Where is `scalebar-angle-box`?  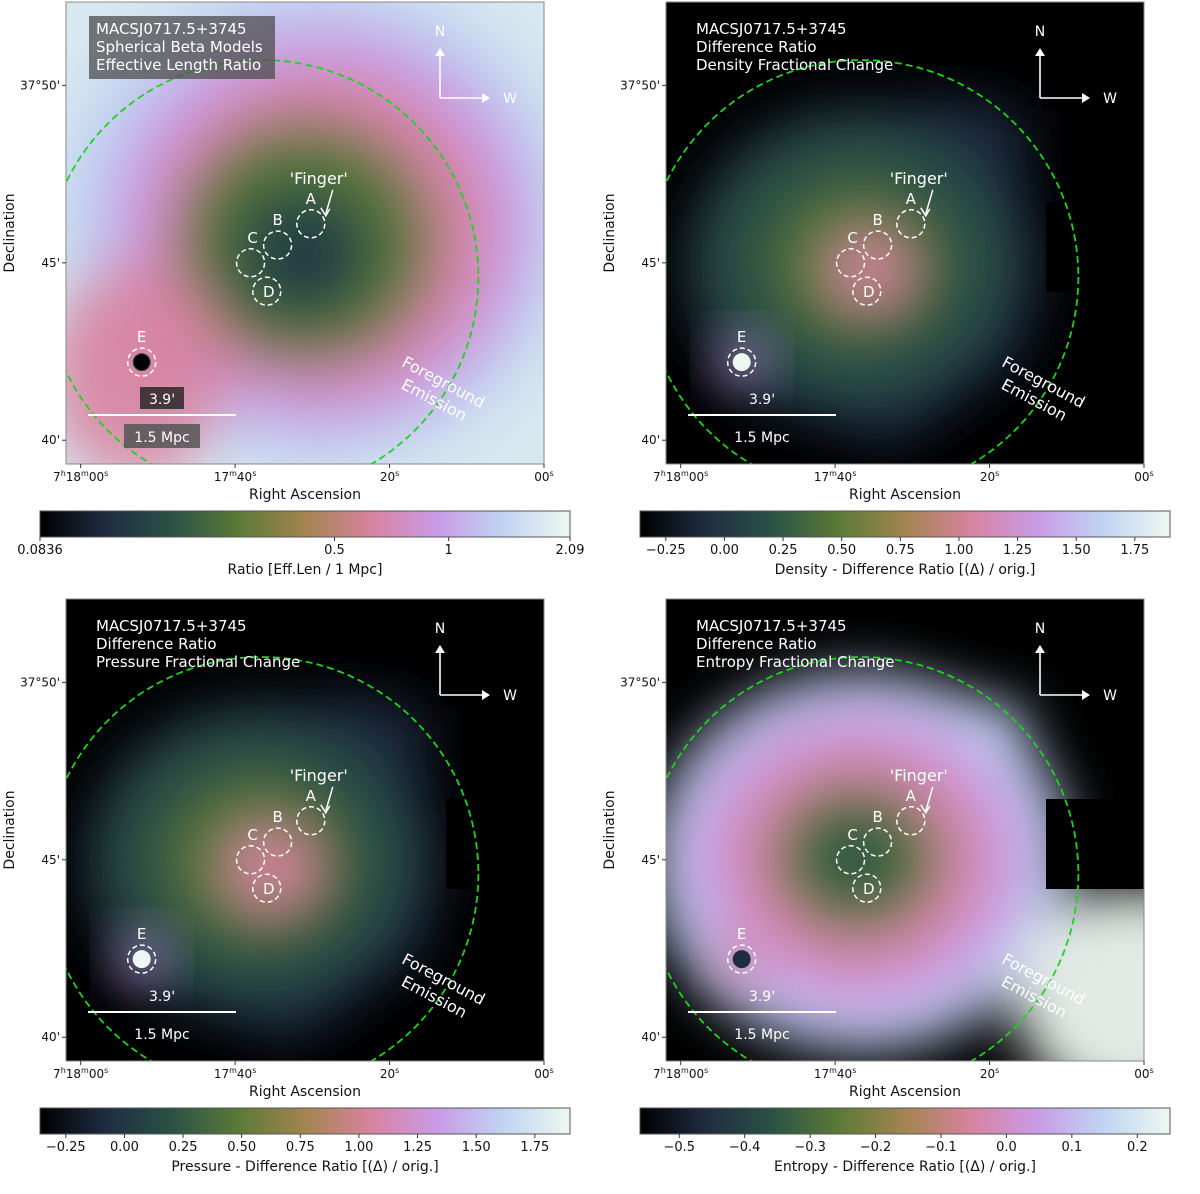
scalebar-angle-box is located at coordinates (162, 398).